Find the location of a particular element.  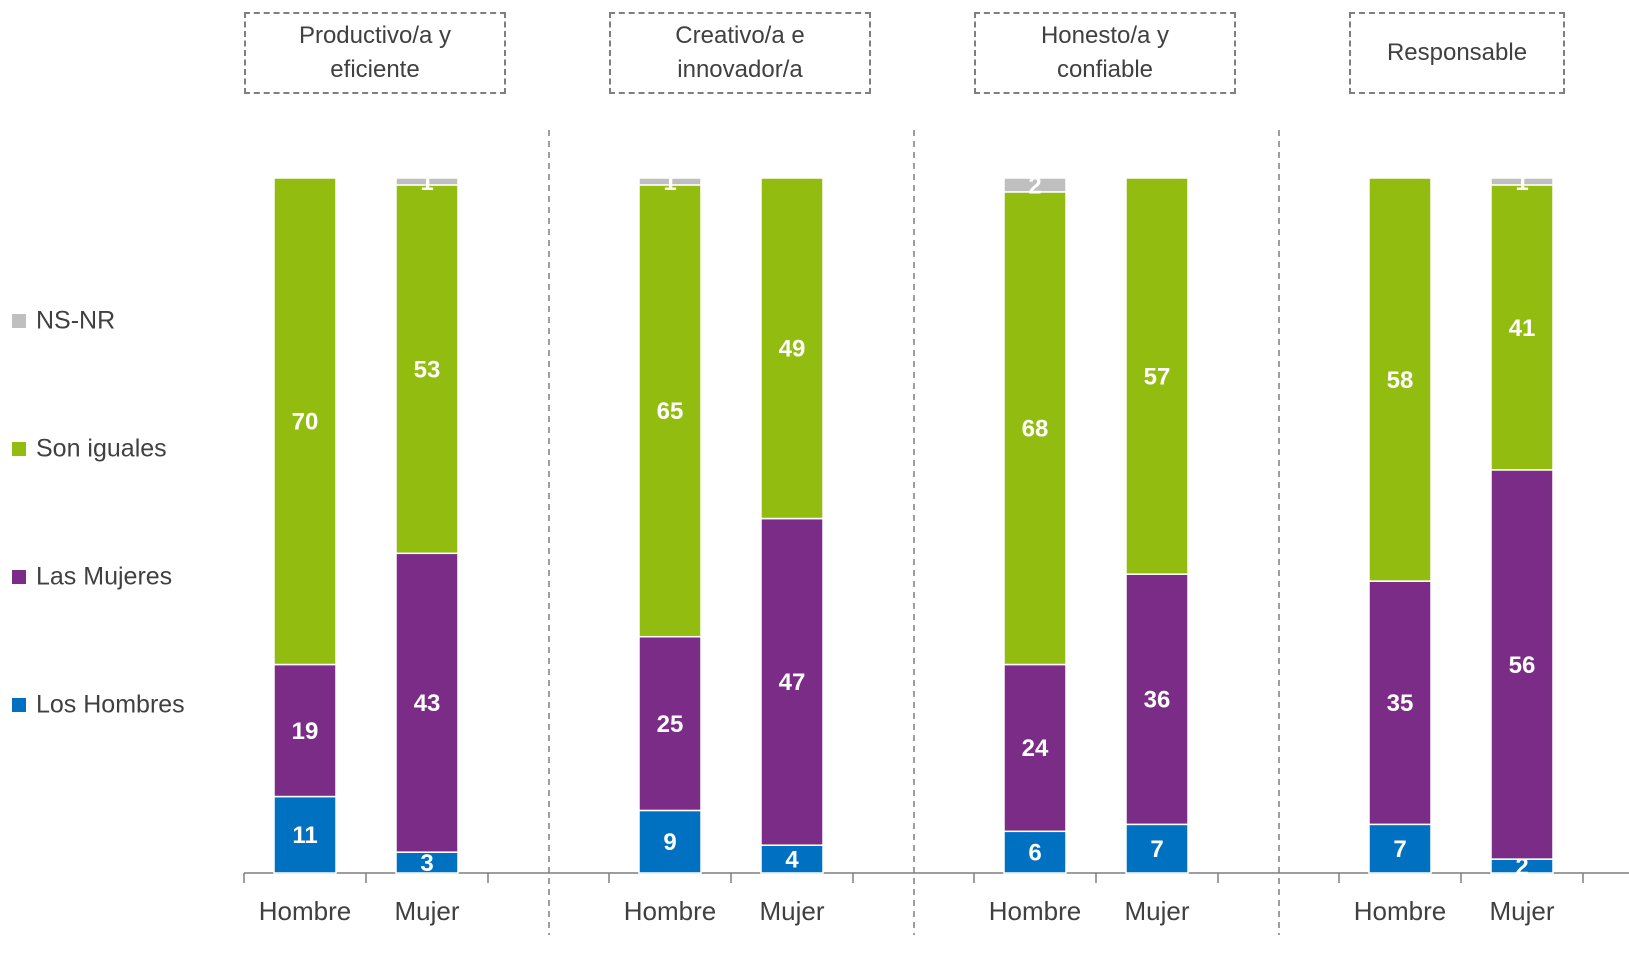

data-label: 68 is located at coordinates (1035, 429).